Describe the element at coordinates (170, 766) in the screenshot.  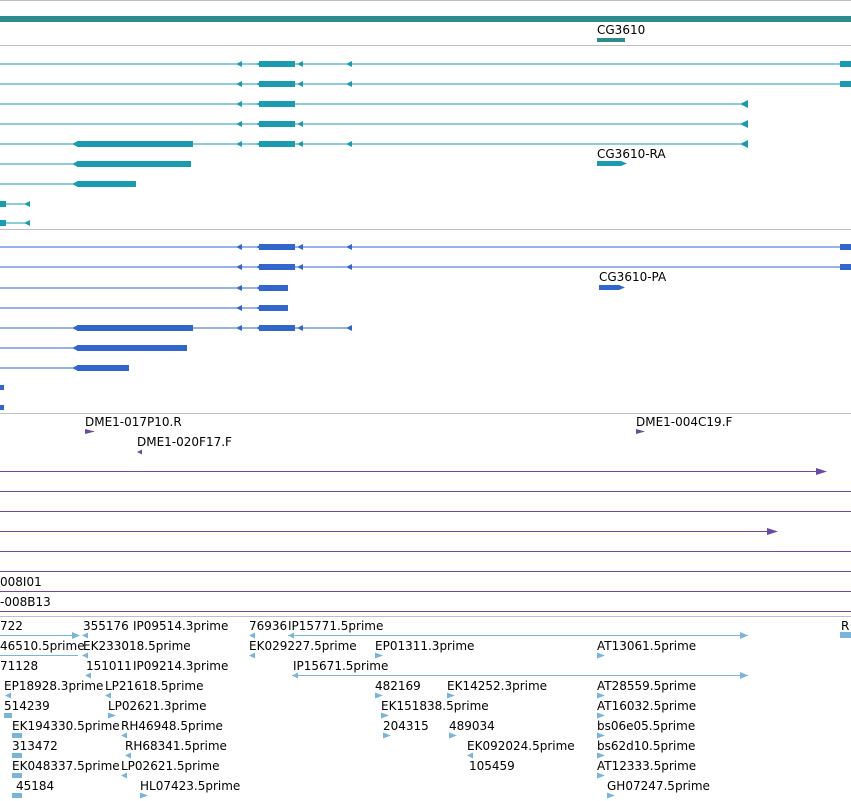
I see `est-label: LP02621.5prime` at that location.